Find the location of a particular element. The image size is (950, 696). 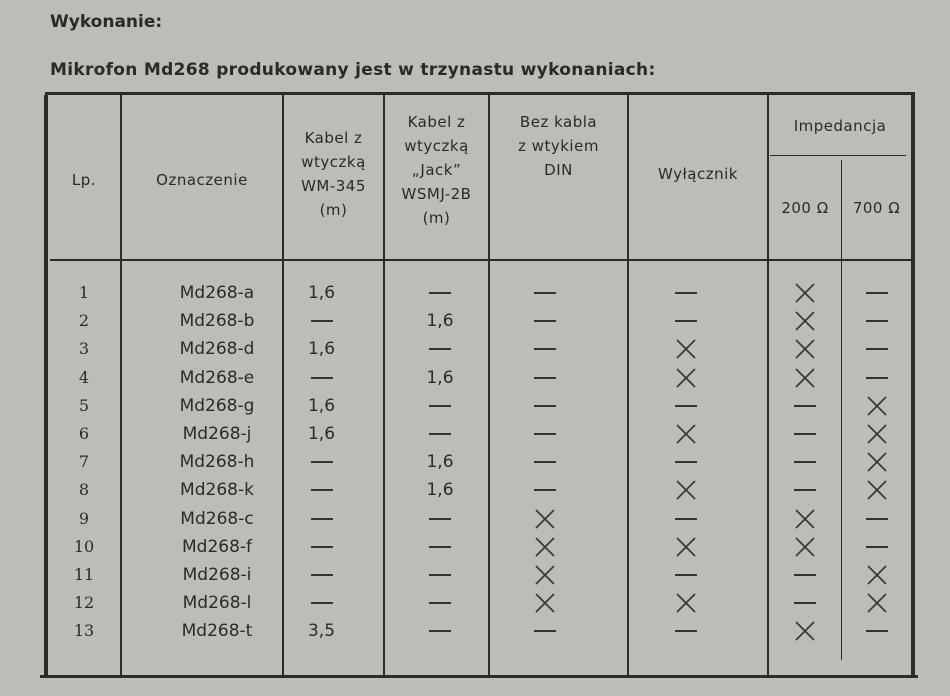

cell-lp: 12 is located at coordinates (84, 603).